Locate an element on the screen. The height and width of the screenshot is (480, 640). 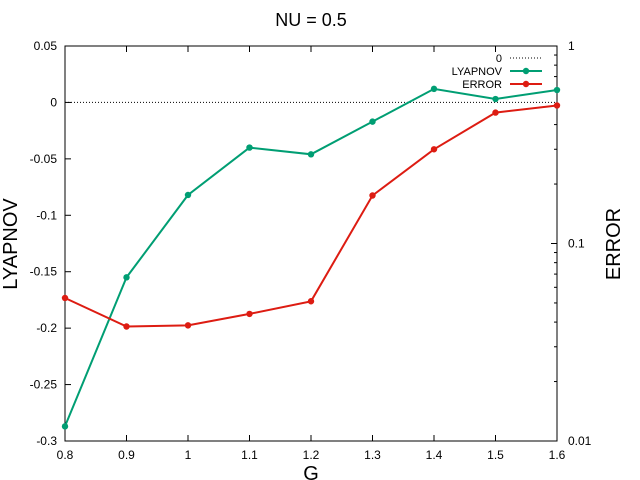
y2-axis-title: ERROR is located at coordinates (614, 244).